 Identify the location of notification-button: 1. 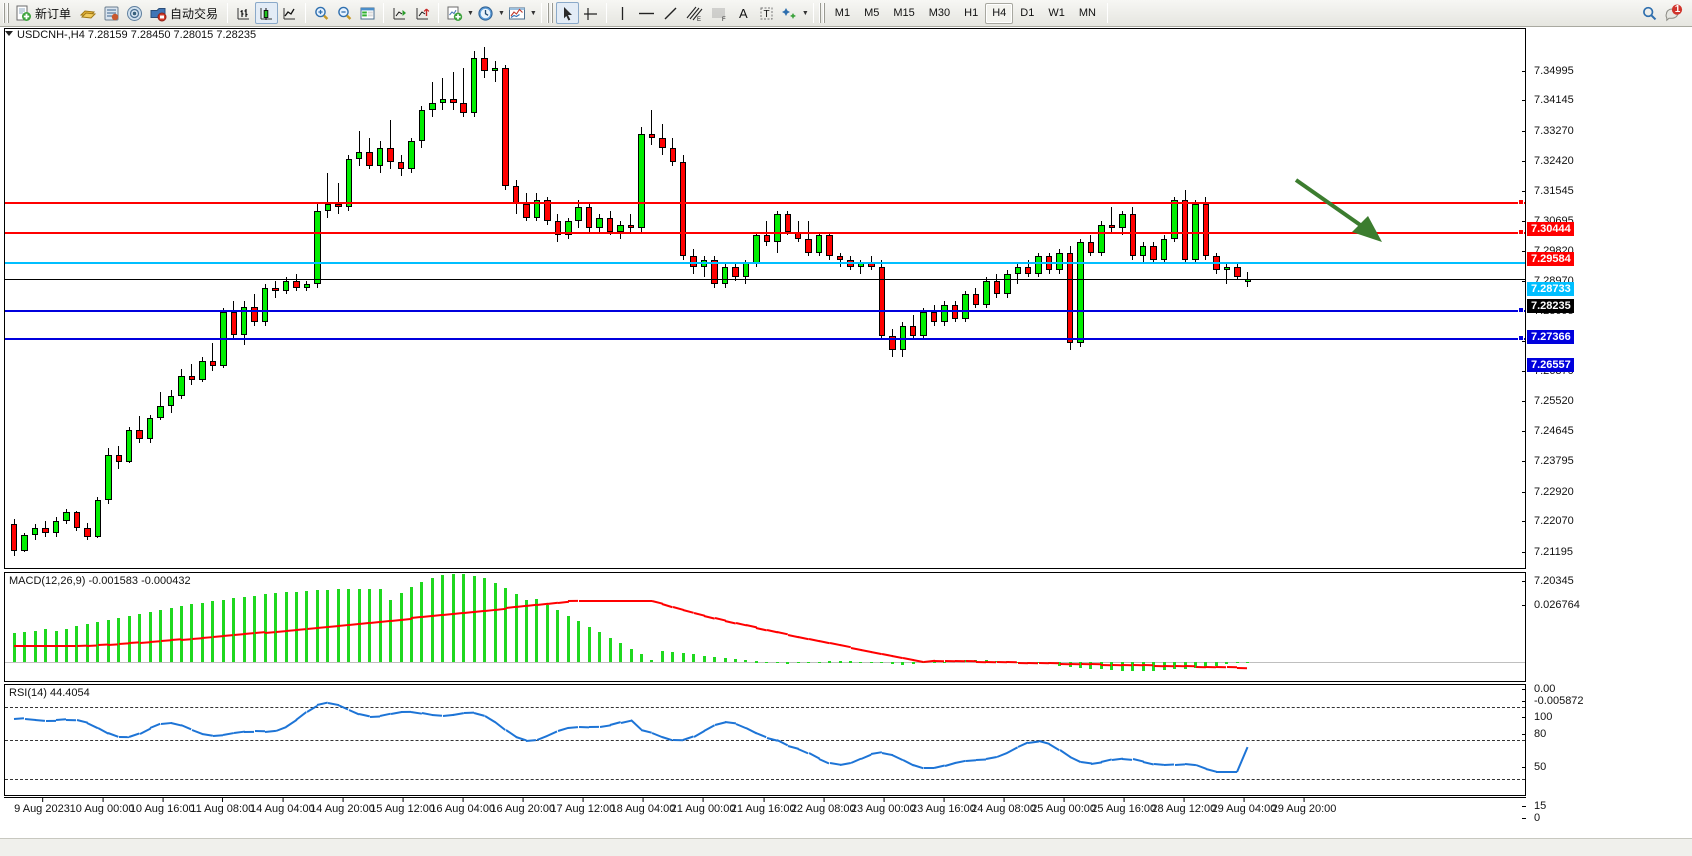
(1673, 13).